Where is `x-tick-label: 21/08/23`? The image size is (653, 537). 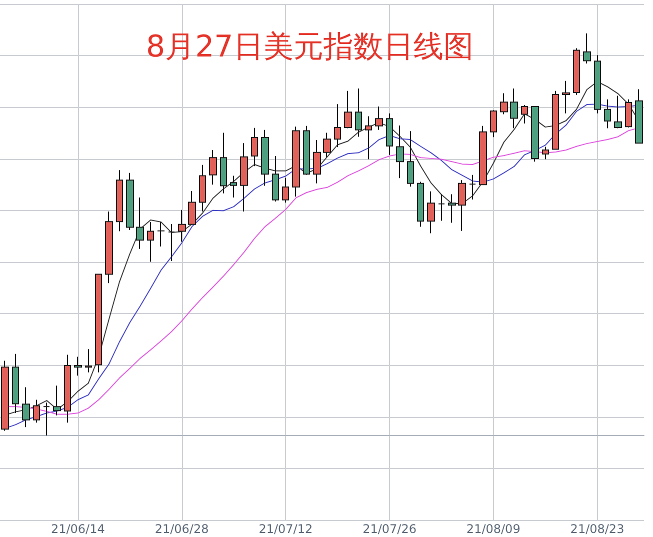 x-tick-label: 21/08/23 is located at coordinates (597, 529).